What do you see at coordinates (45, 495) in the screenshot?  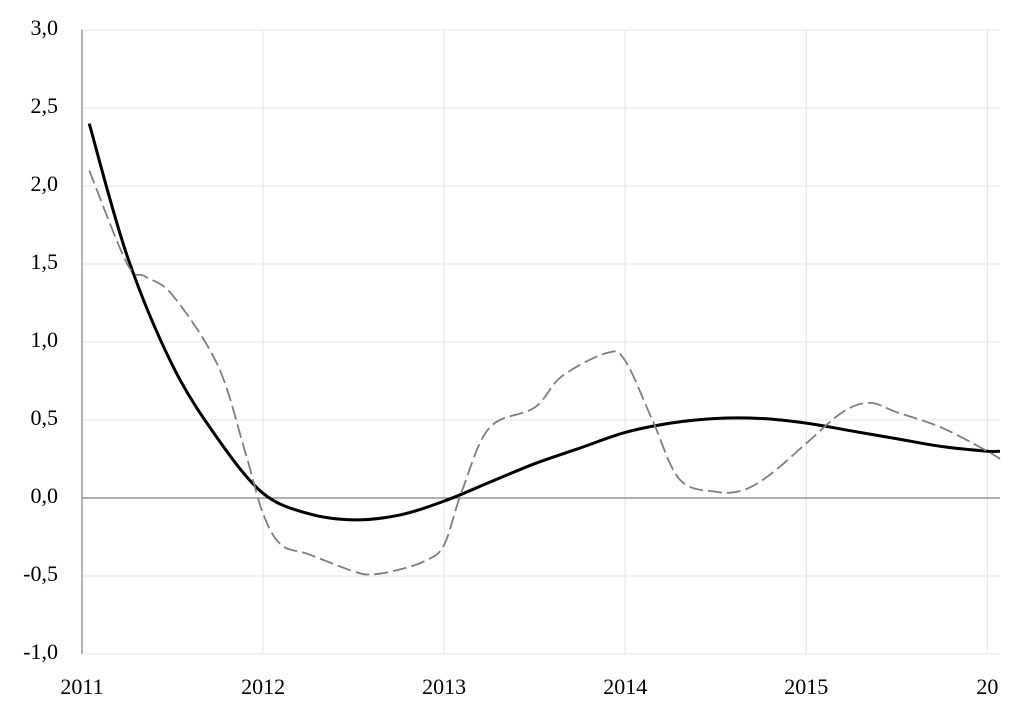 I see `y-tick-label: 0,0` at bounding box center [45, 495].